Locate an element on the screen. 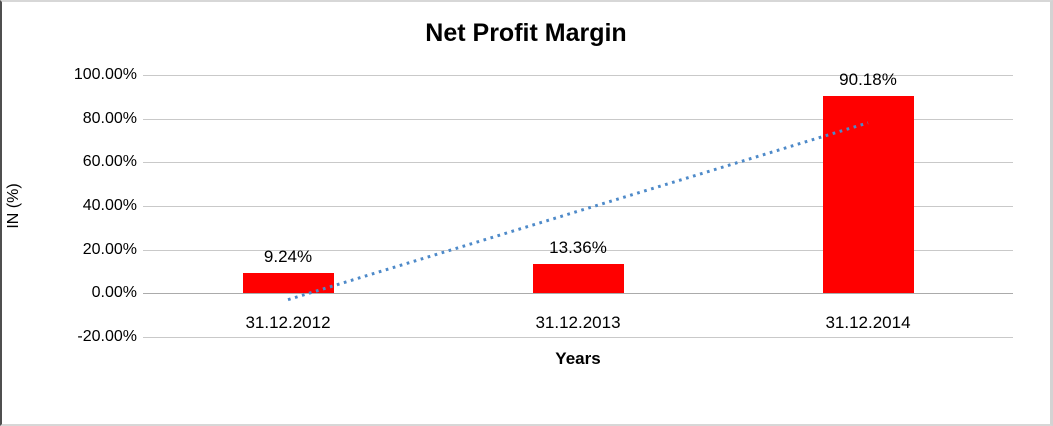 The width and height of the screenshot is (1053, 426). bar-value-label: 13.36% is located at coordinates (578, 247).